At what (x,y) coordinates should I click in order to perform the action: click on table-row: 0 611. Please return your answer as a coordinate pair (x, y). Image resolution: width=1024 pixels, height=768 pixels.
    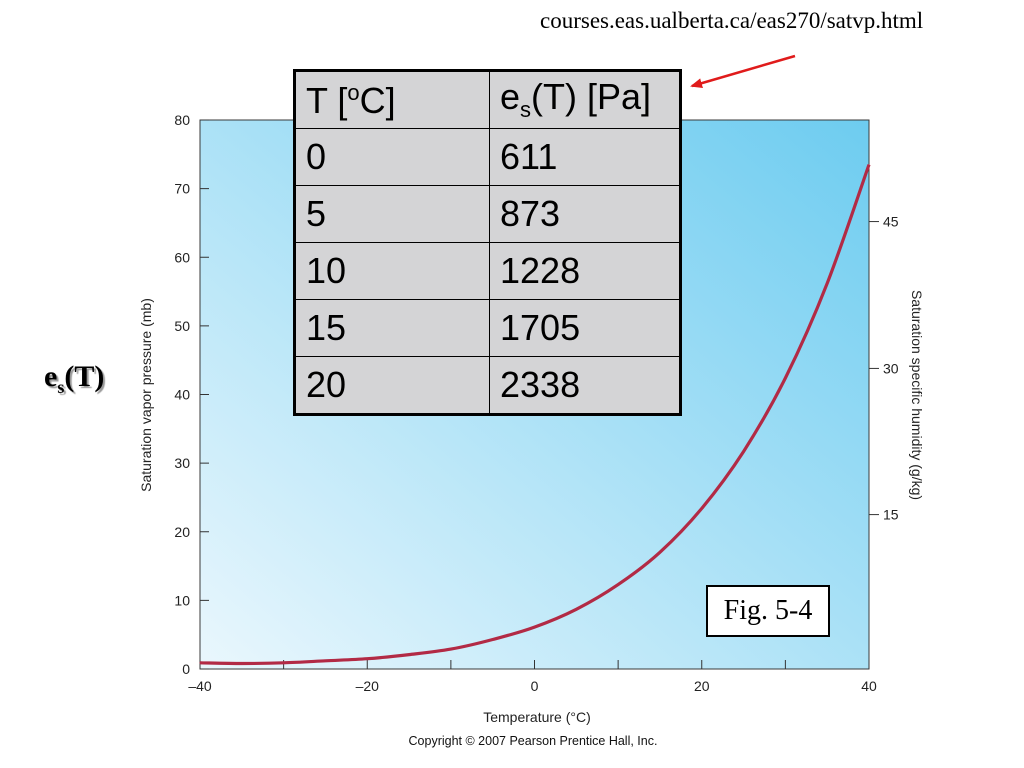
    Looking at the image, I should click on (487, 157).